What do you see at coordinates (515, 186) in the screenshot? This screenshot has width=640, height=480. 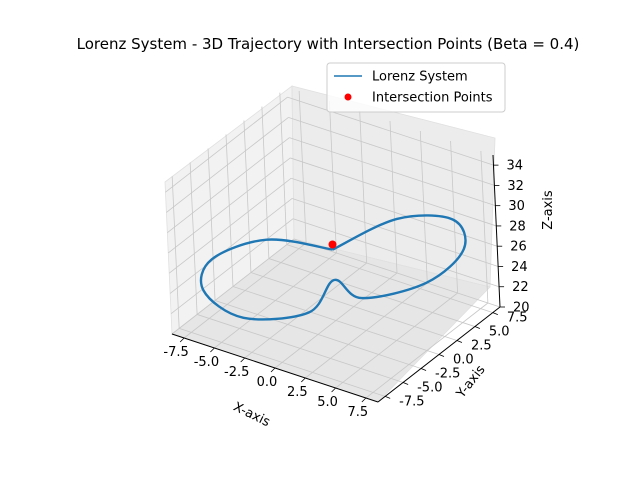 I see `z-tick-label: 32` at bounding box center [515, 186].